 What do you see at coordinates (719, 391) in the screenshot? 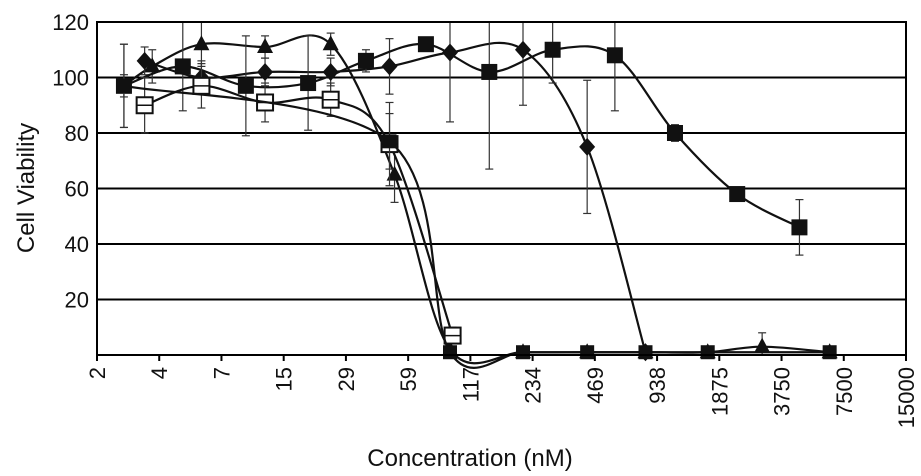
I see `x-tick-label: 1875` at bounding box center [719, 391].